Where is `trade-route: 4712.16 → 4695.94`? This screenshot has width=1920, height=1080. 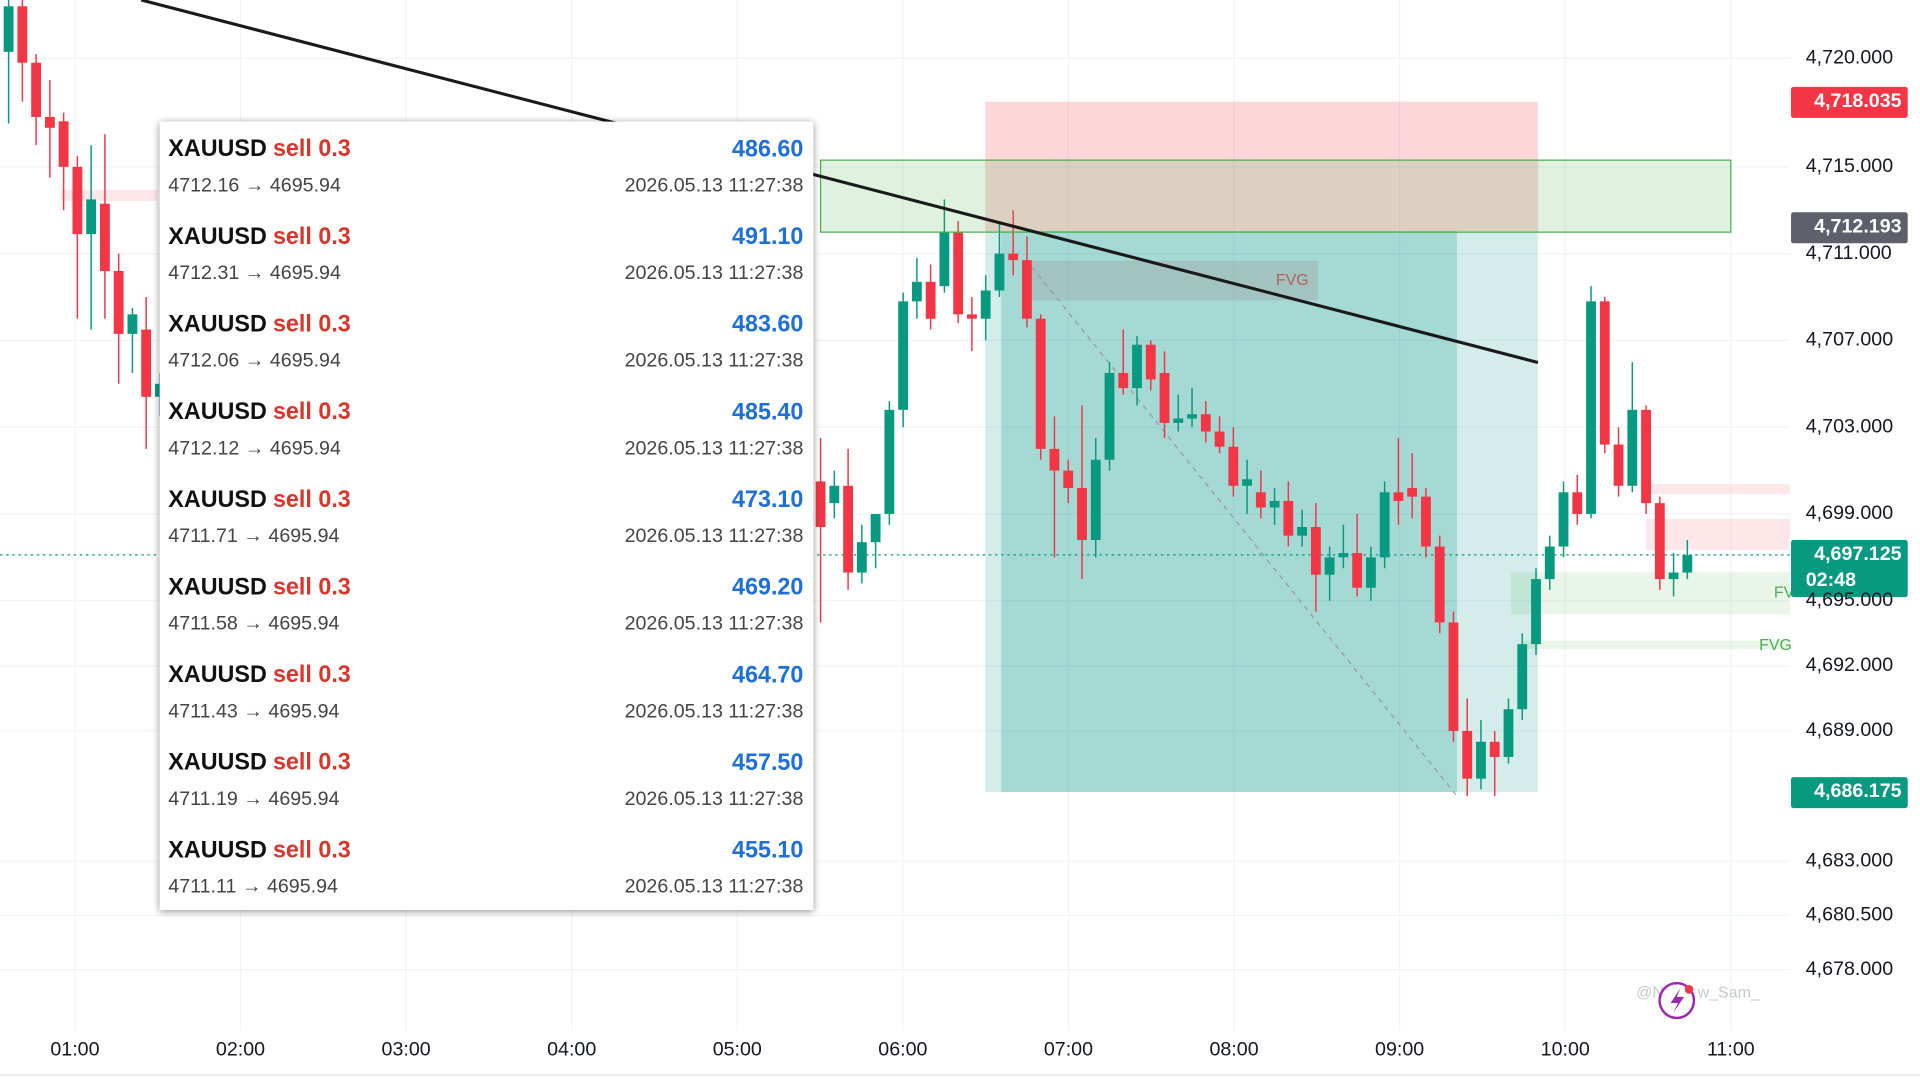 trade-route: 4712.16 → 4695.94 is located at coordinates (254, 185).